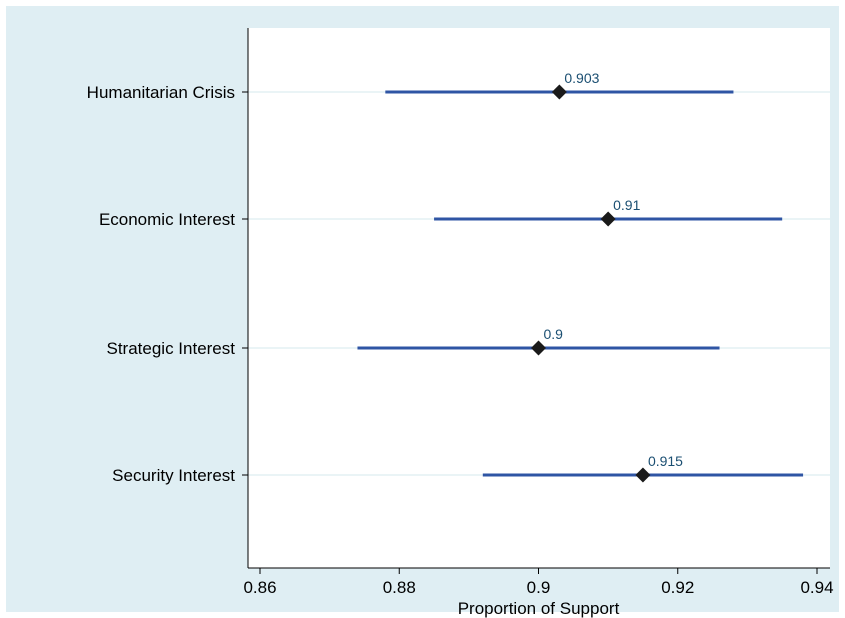  I want to click on x-tick-label: 0.86, so click(259, 587).